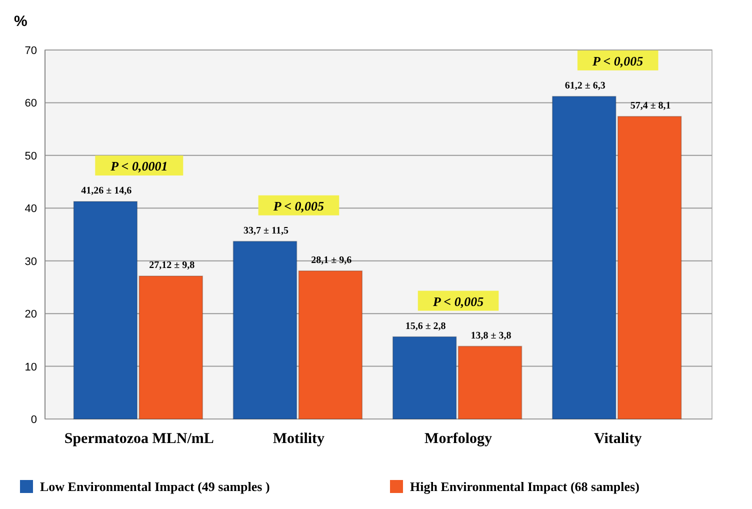 Image resolution: width=752 pixels, height=509 pixels. I want to click on y-tick-label: 10, so click(30, 367).